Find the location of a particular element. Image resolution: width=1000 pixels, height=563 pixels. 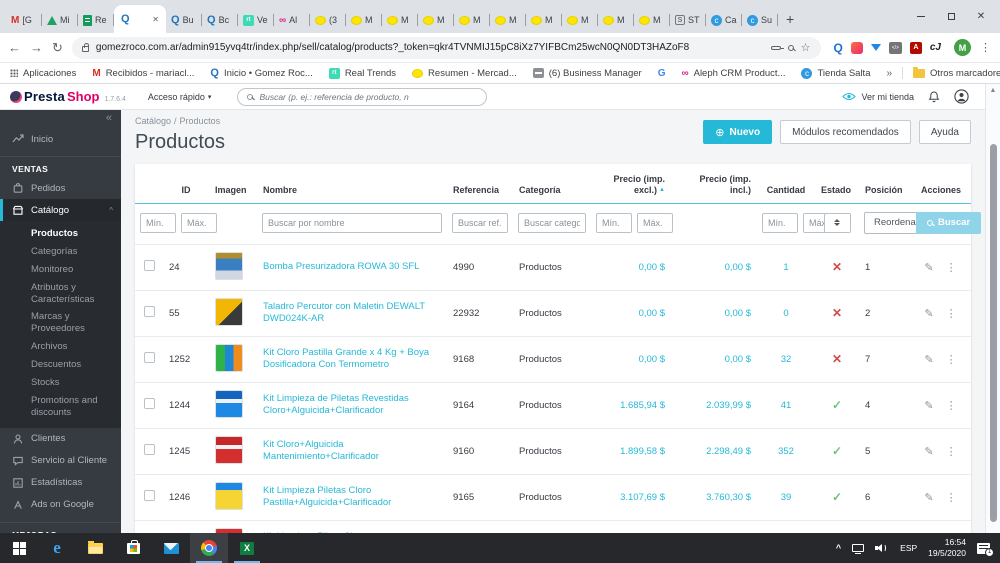

browser-tab: Re is located at coordinates (96, 20).